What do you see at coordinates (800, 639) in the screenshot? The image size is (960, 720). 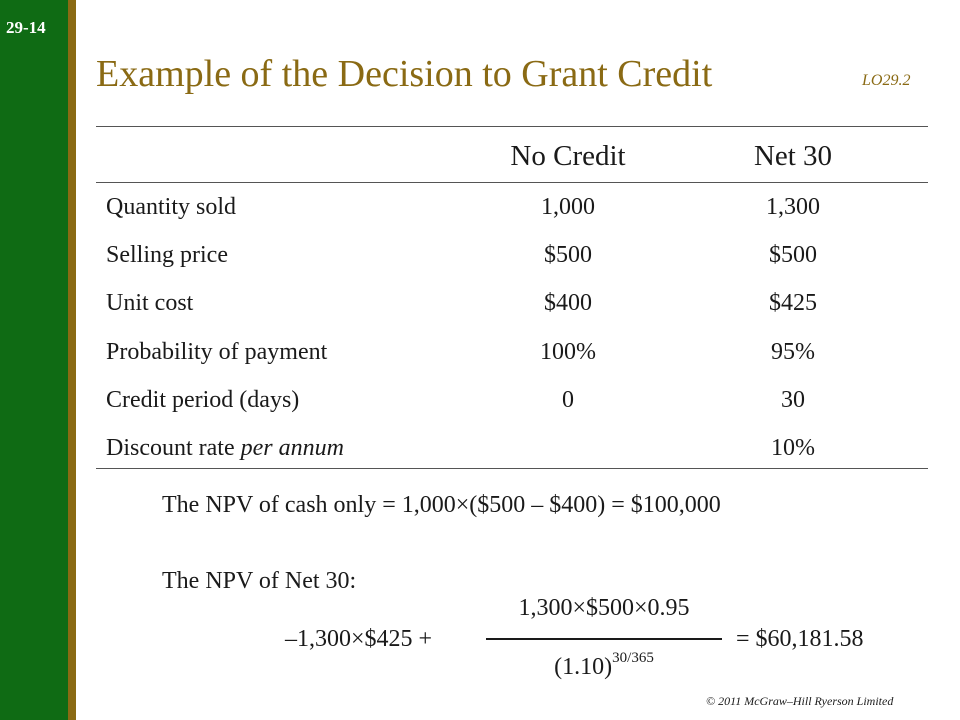 I see `formula-result: = $60,181.58` at bounding box center [800, 639].